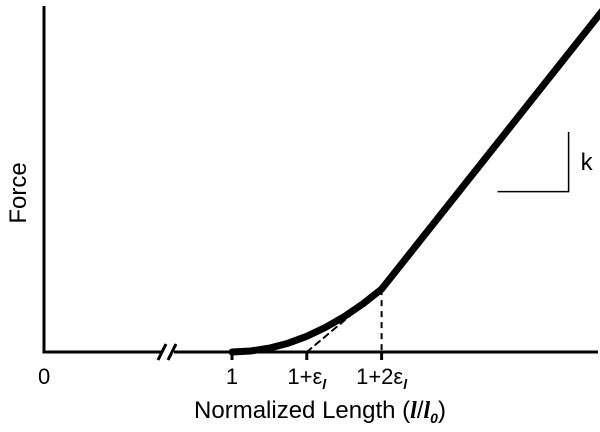  Describe the element at coordinates (382, 378) in the screenshot. I see `x-tick-label-1-plus-2eps: 1+2εl` at that location.